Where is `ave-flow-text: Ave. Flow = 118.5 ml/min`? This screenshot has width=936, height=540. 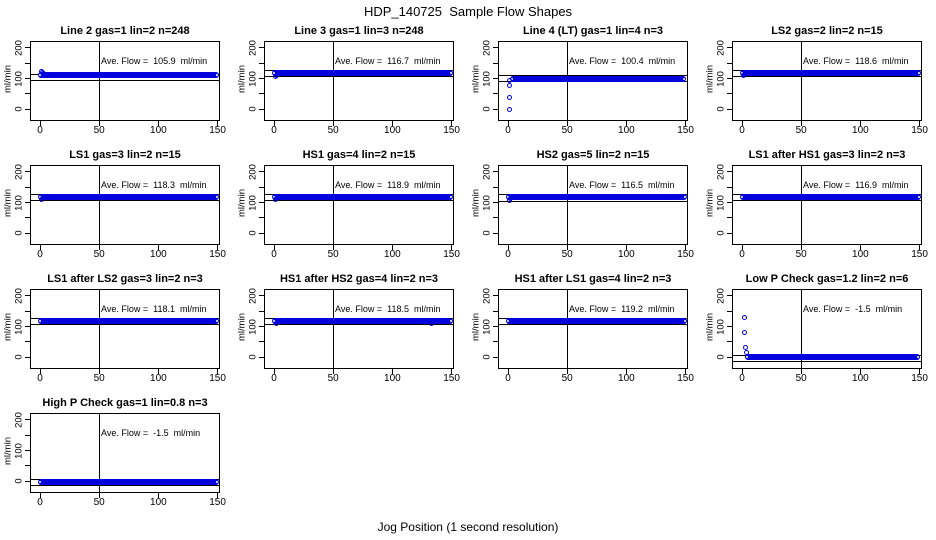
ave-flow-text: Ave. Flow = 118.5 ml/min is located at coordinates (388, 309).